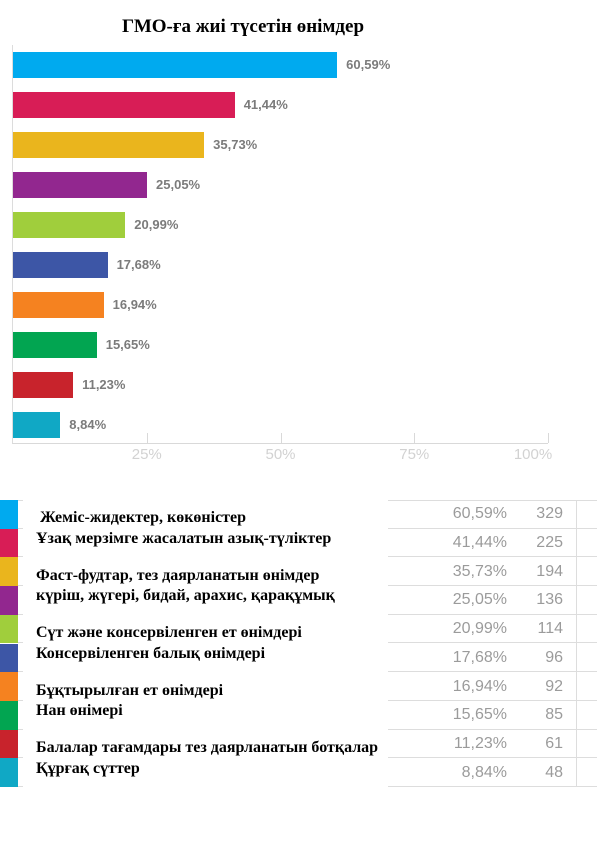 The height and width of the screenshot is (842, 600). I want to click on axis-tick-label: 100%, so click(533, 454).